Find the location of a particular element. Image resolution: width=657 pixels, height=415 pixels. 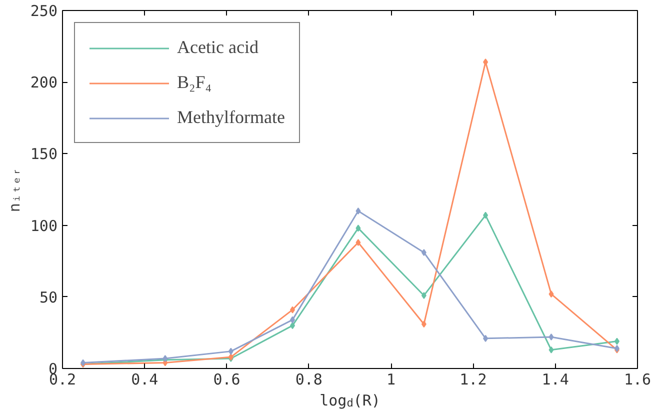

x-tick-label: 1.6 is located at coordinates (638, 379).